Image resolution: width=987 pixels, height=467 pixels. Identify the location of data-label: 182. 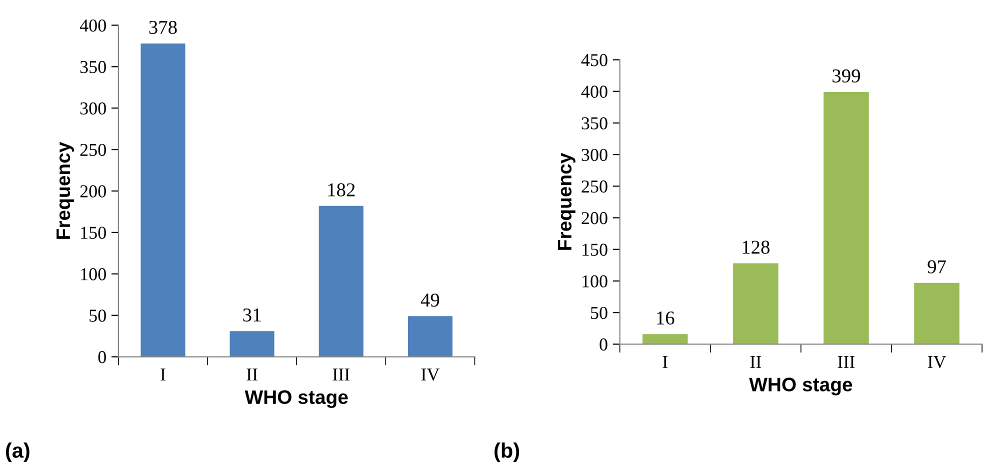
(341, 189).